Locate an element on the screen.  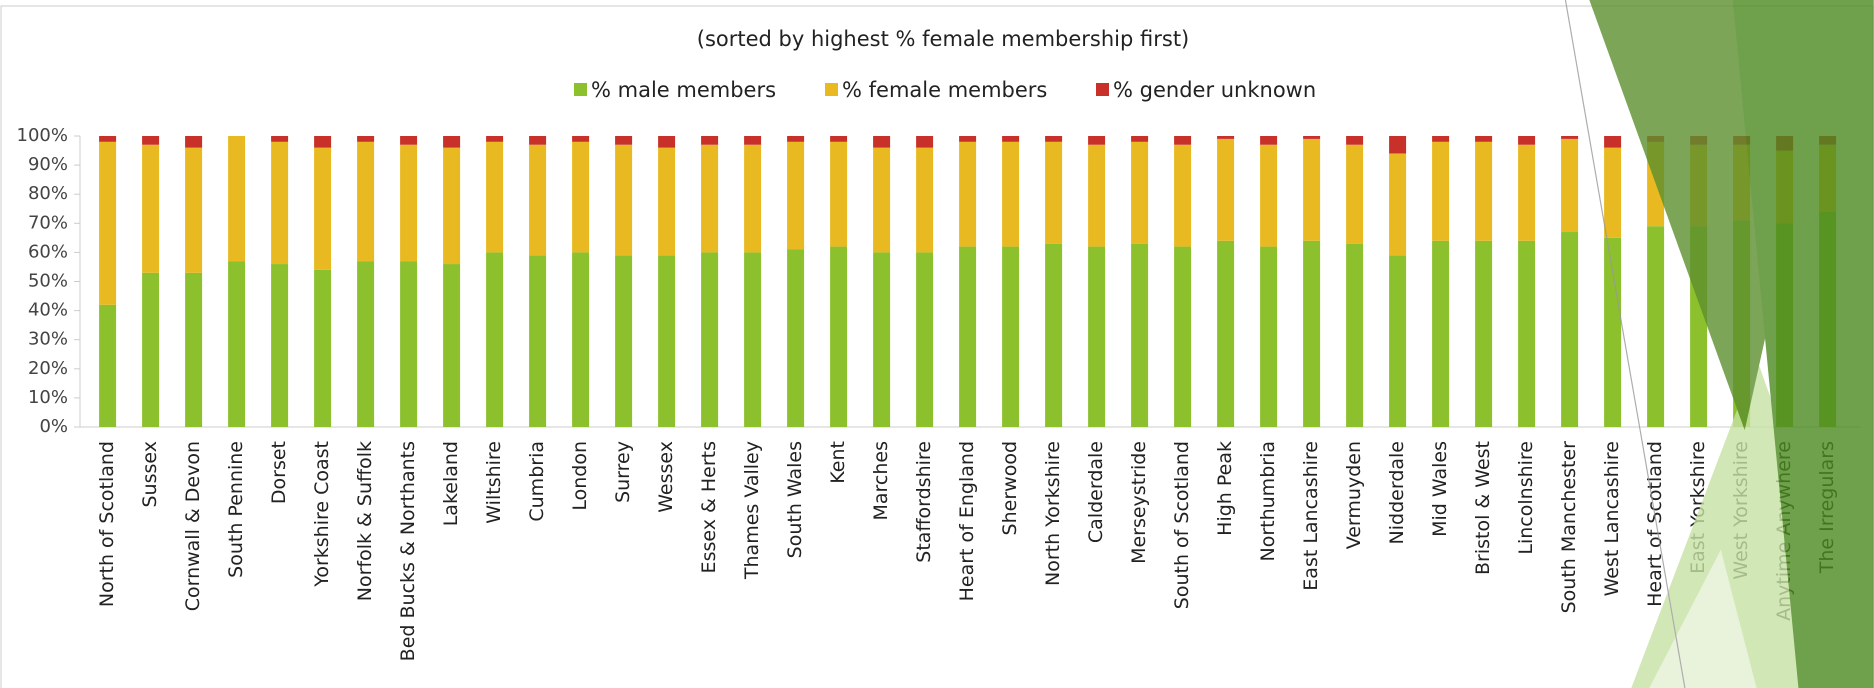
x-tick-label: Heart of Scotland is located at coordinates (1655, 524).